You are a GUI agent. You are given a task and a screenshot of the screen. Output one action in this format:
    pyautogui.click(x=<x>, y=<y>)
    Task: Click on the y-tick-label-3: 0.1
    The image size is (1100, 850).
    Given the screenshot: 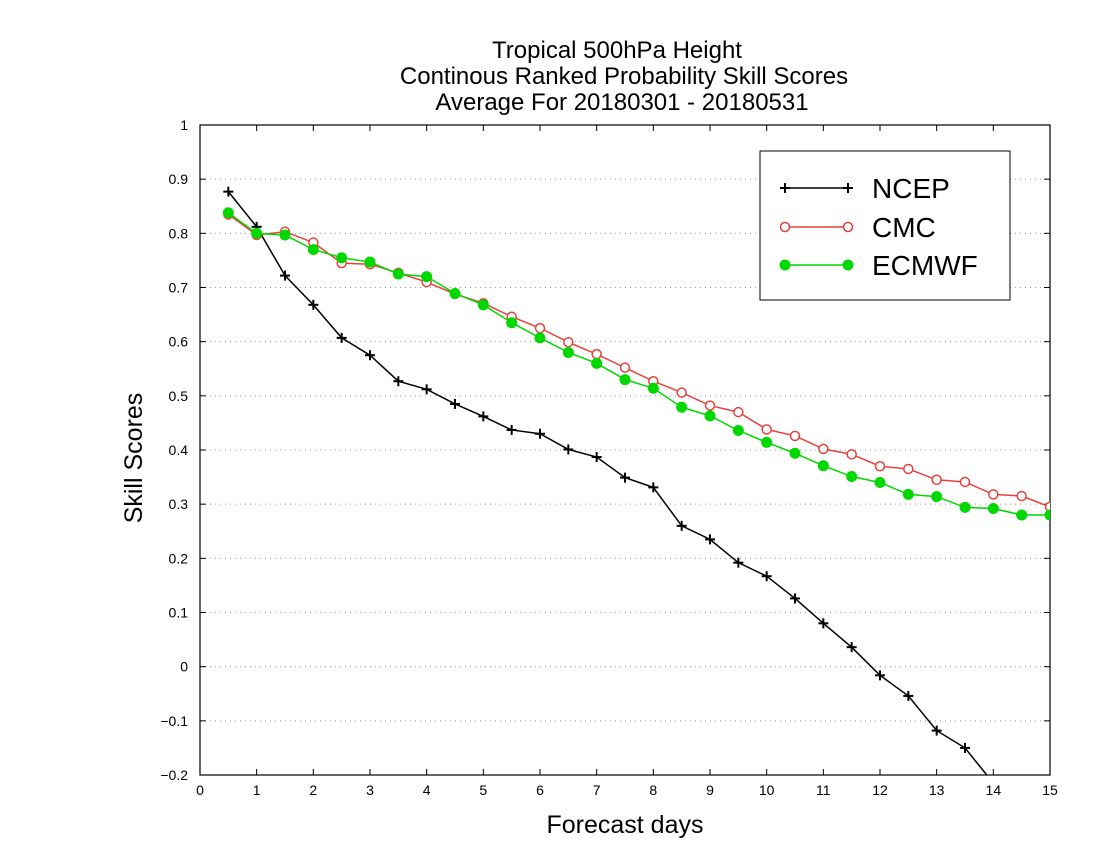 What is the action you would take?
    pyautogui.click(x=179, y=613)
    